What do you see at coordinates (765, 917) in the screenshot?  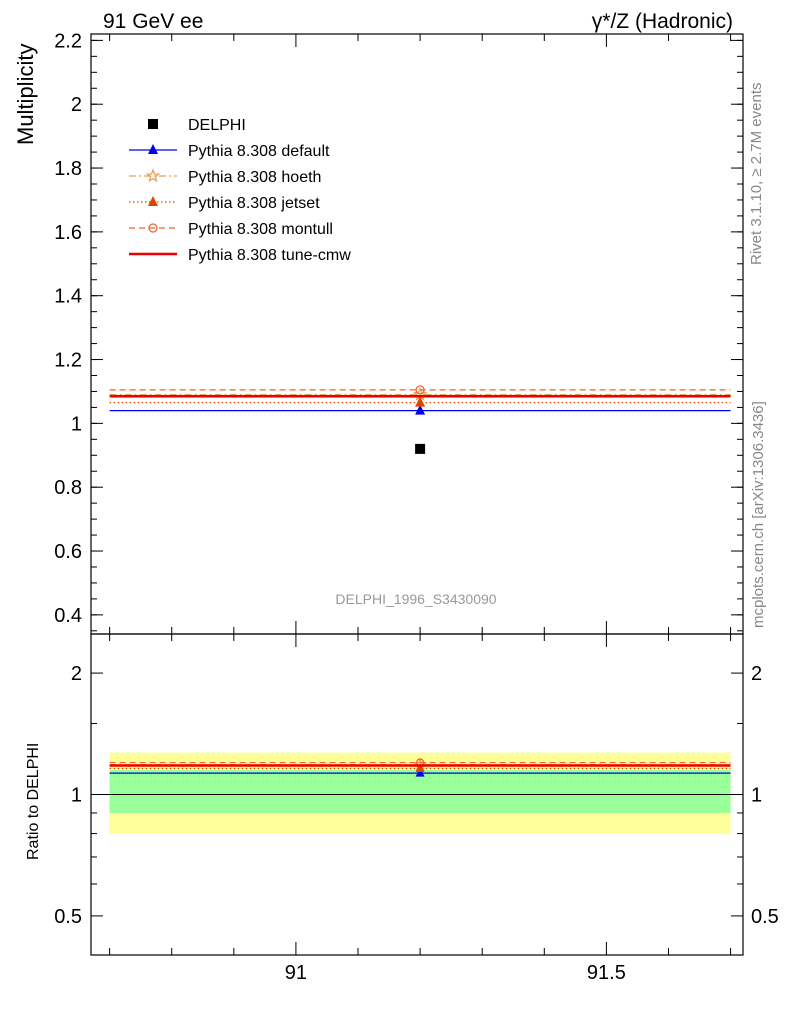 I see `ratio-ytick-label-right: 0.5` at bounding box center [765, 917].